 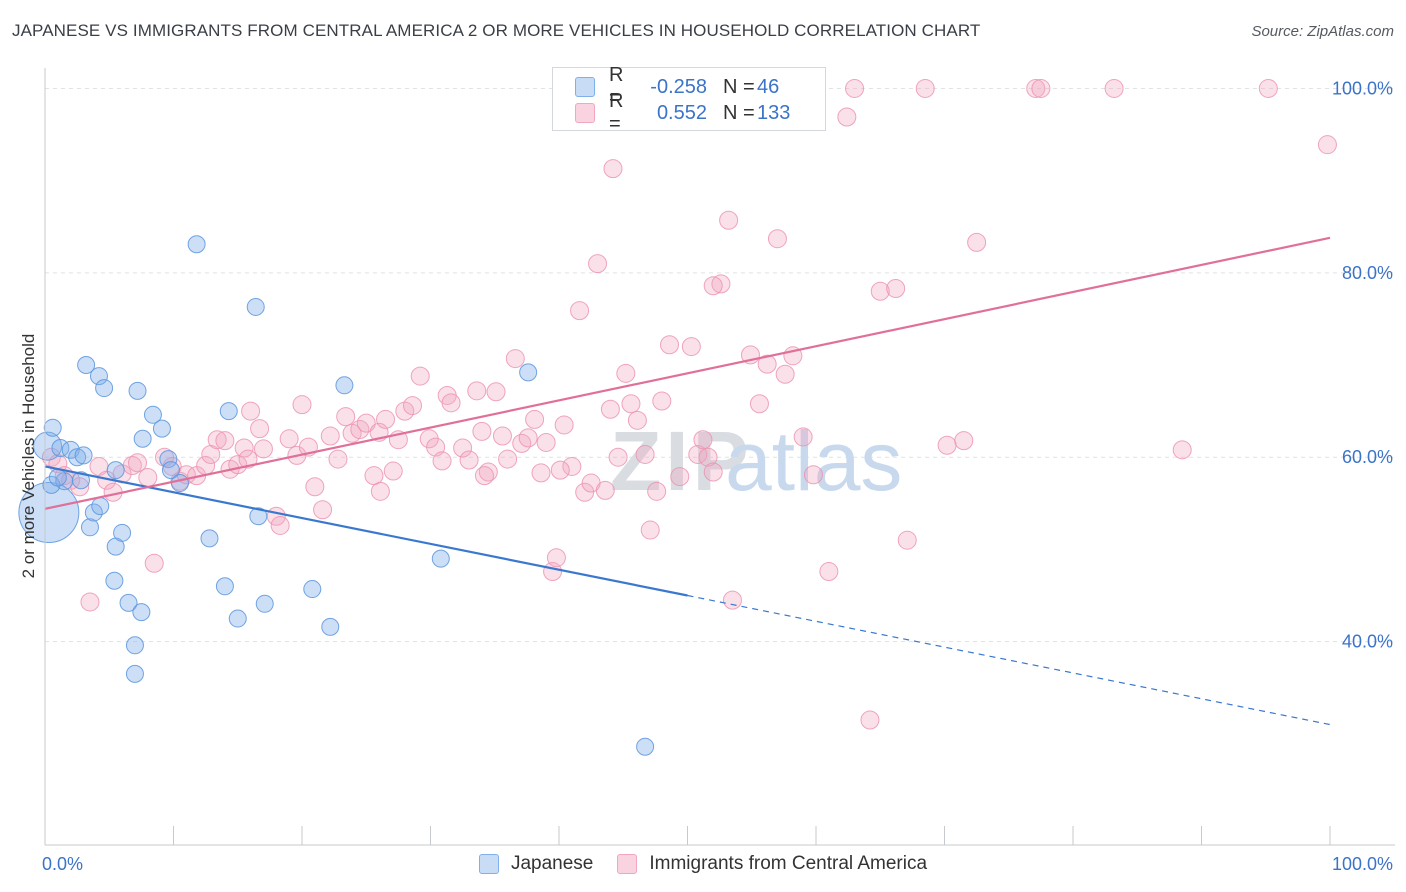 What do you see at coordinates (28, 456) in the screenshot?
I see `y-axis-label: 2 or more Vehicles in Household` at bounding box center [28, 456].